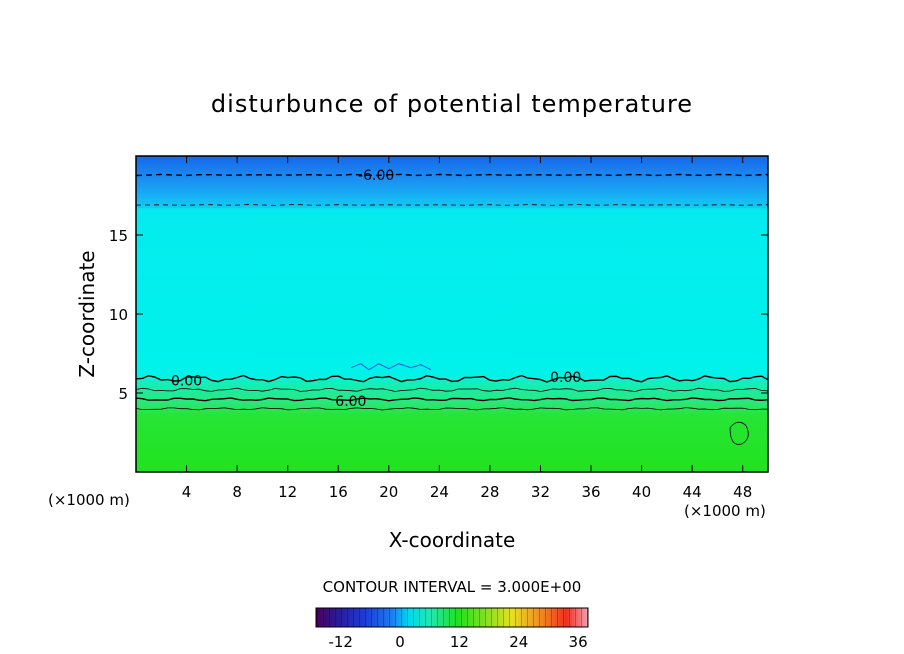 This screenshot has height=654, width=904. I want to click on contour-label: 6.00, so click(350, 402).